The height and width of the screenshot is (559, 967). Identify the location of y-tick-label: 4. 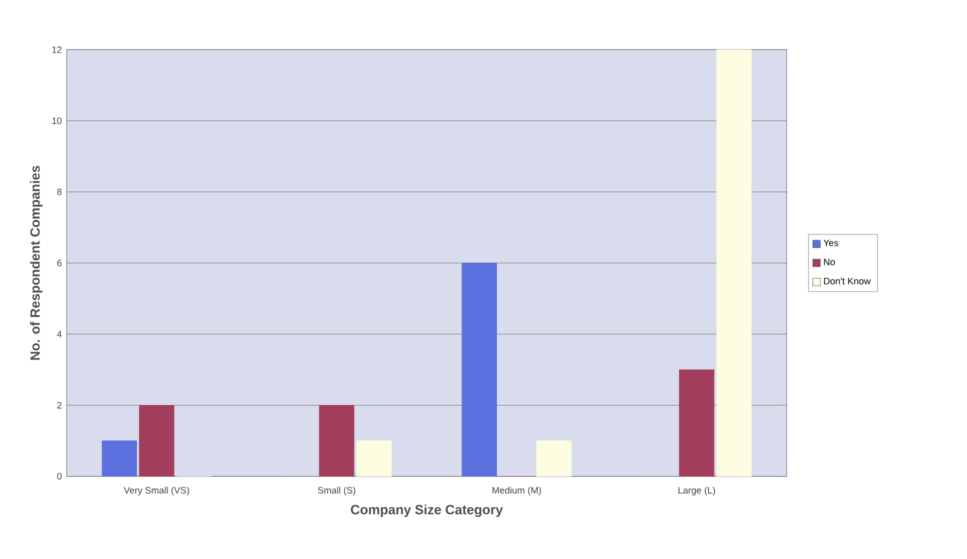
(59, 334).